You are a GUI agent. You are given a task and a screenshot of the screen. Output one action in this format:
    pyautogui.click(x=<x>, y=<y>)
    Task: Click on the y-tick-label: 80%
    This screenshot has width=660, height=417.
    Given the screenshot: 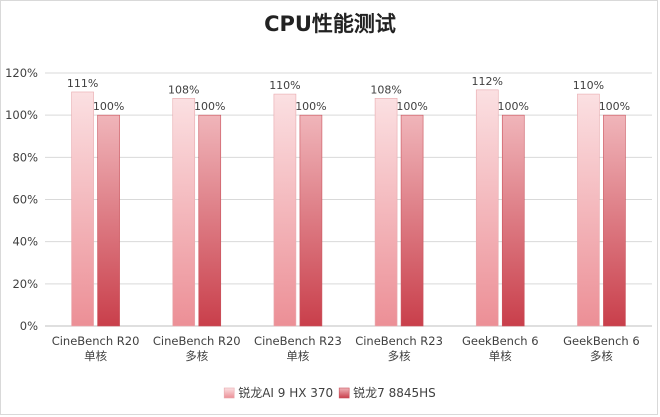 What is the action you would take?
    pyautogui.click(x=25, y=157)
    